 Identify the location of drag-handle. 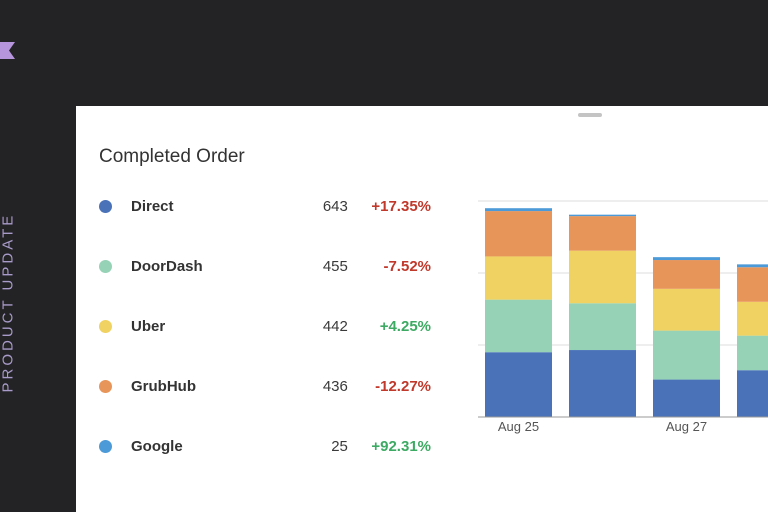
(590, 115).